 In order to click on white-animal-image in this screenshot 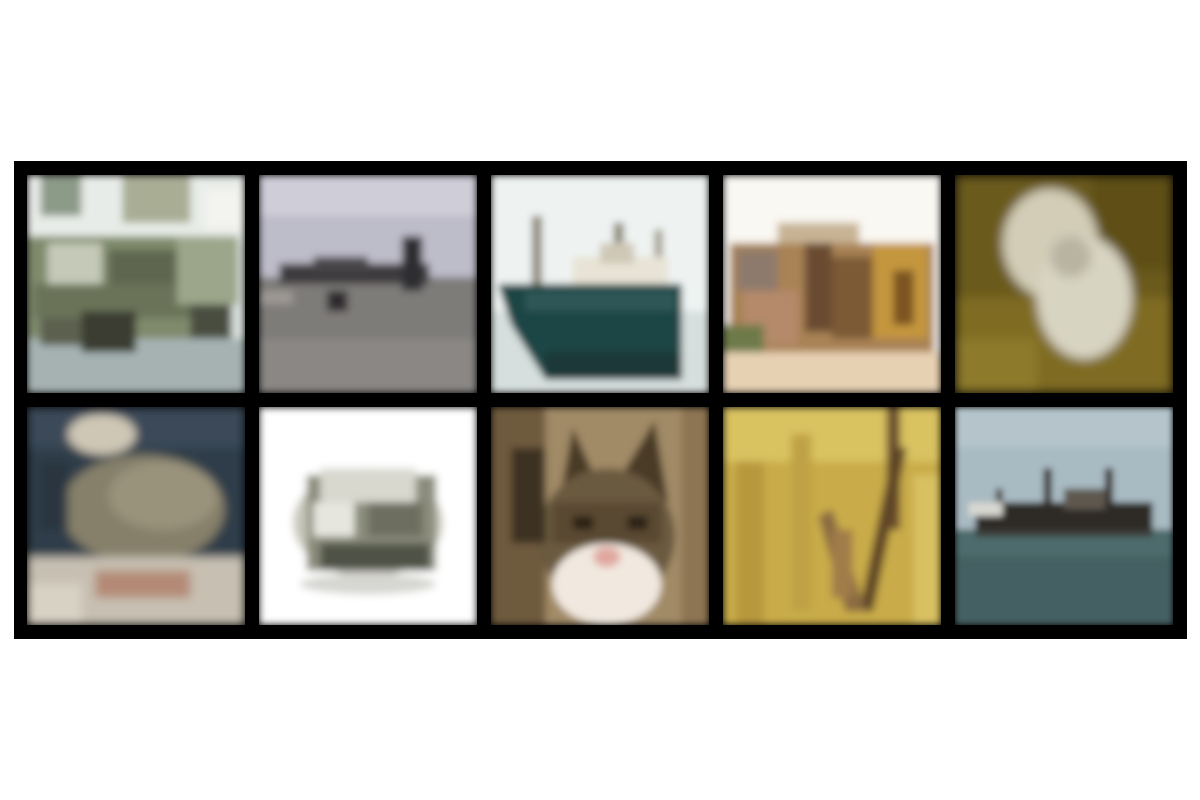, I will do `click(1064, 284)`.